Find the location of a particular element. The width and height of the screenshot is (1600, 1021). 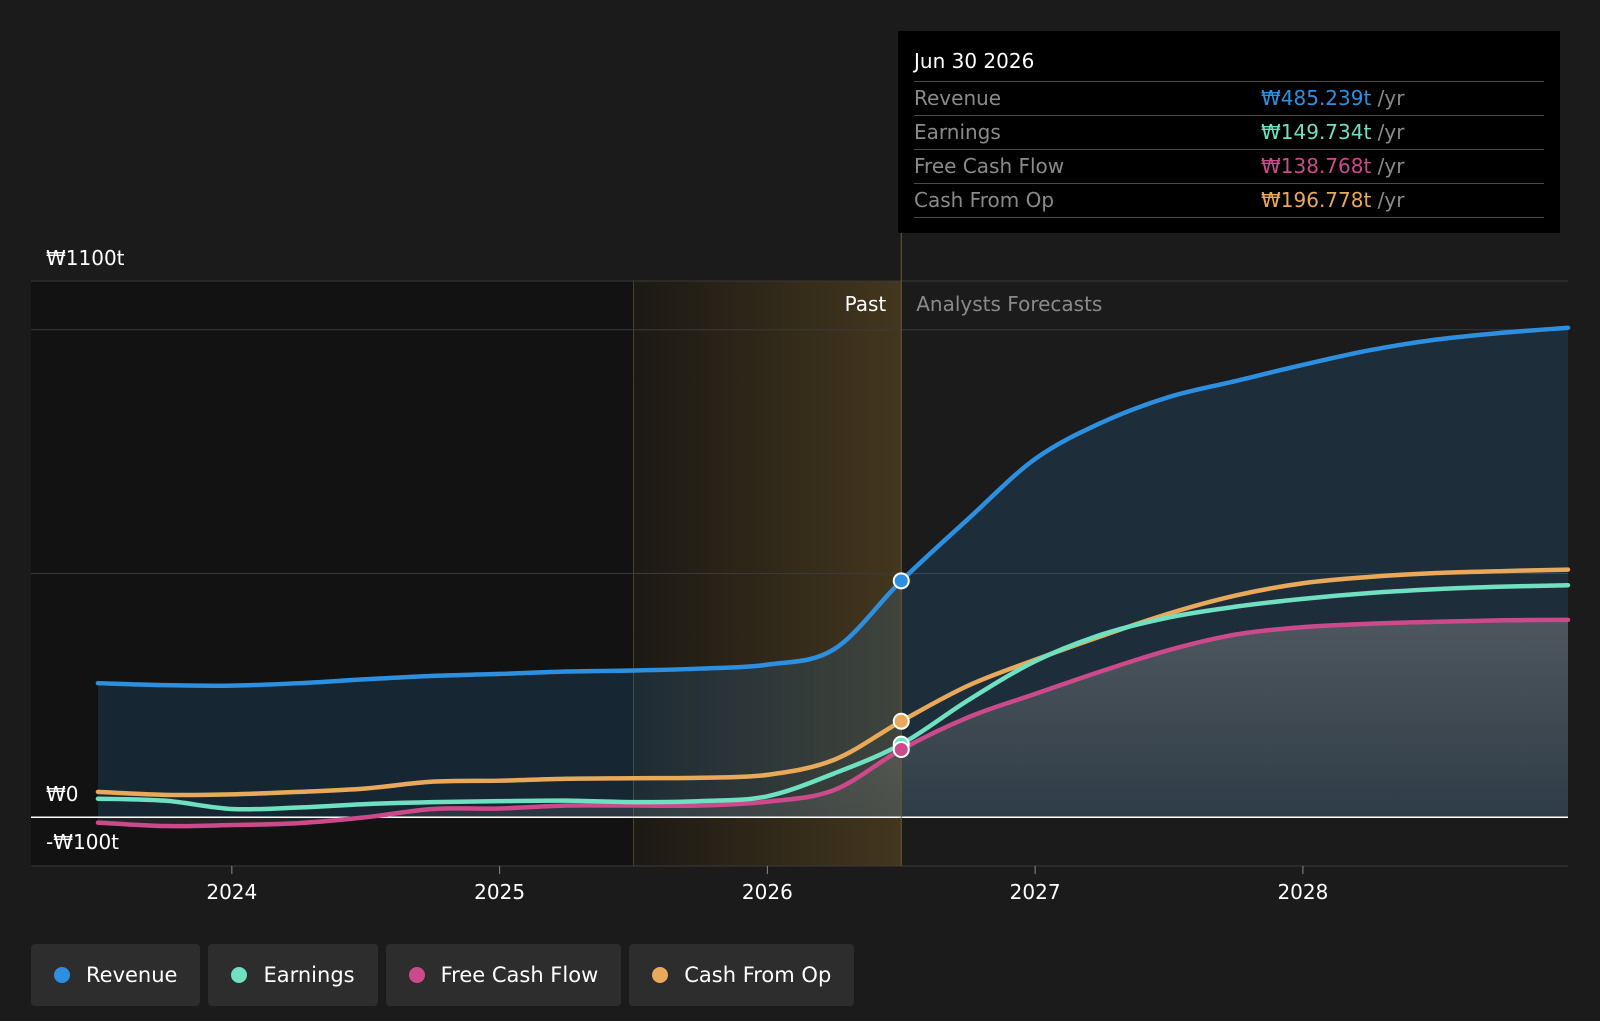

x-tick-label: 2025 is located at coordinates (499, 892).